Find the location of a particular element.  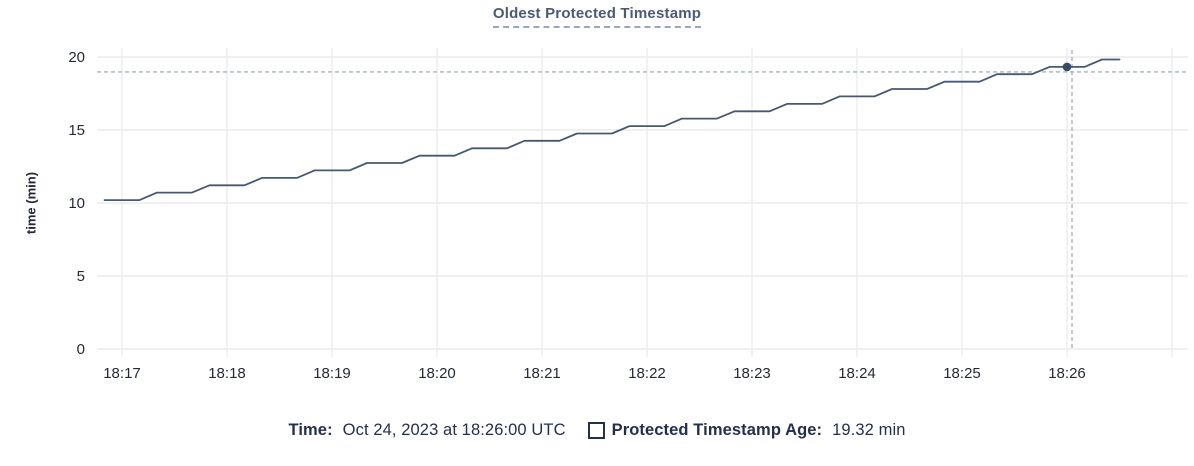

y-tick-label: 20 is located at coordinates (76, 57).